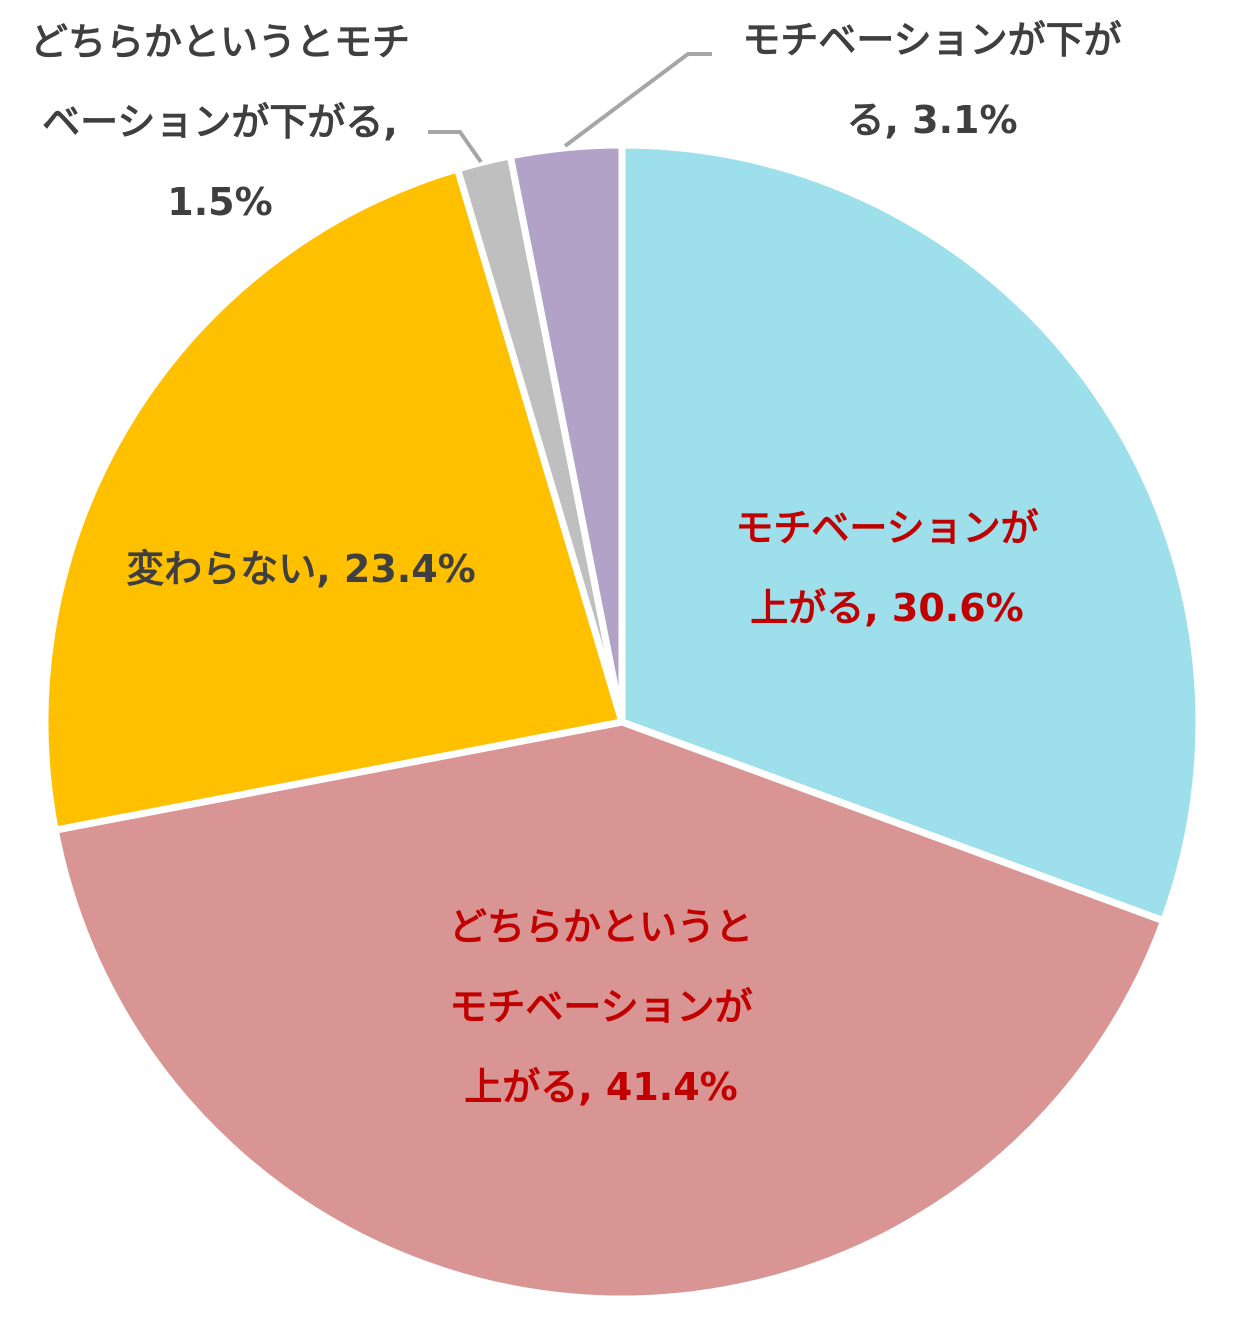 Image resolution: width=1245 pixels, height=1321 pixels. What do you see at coordinates (637, 100) in the screenshot?
I see `leader-line-motivation-down` at bounding box center [637, 100].